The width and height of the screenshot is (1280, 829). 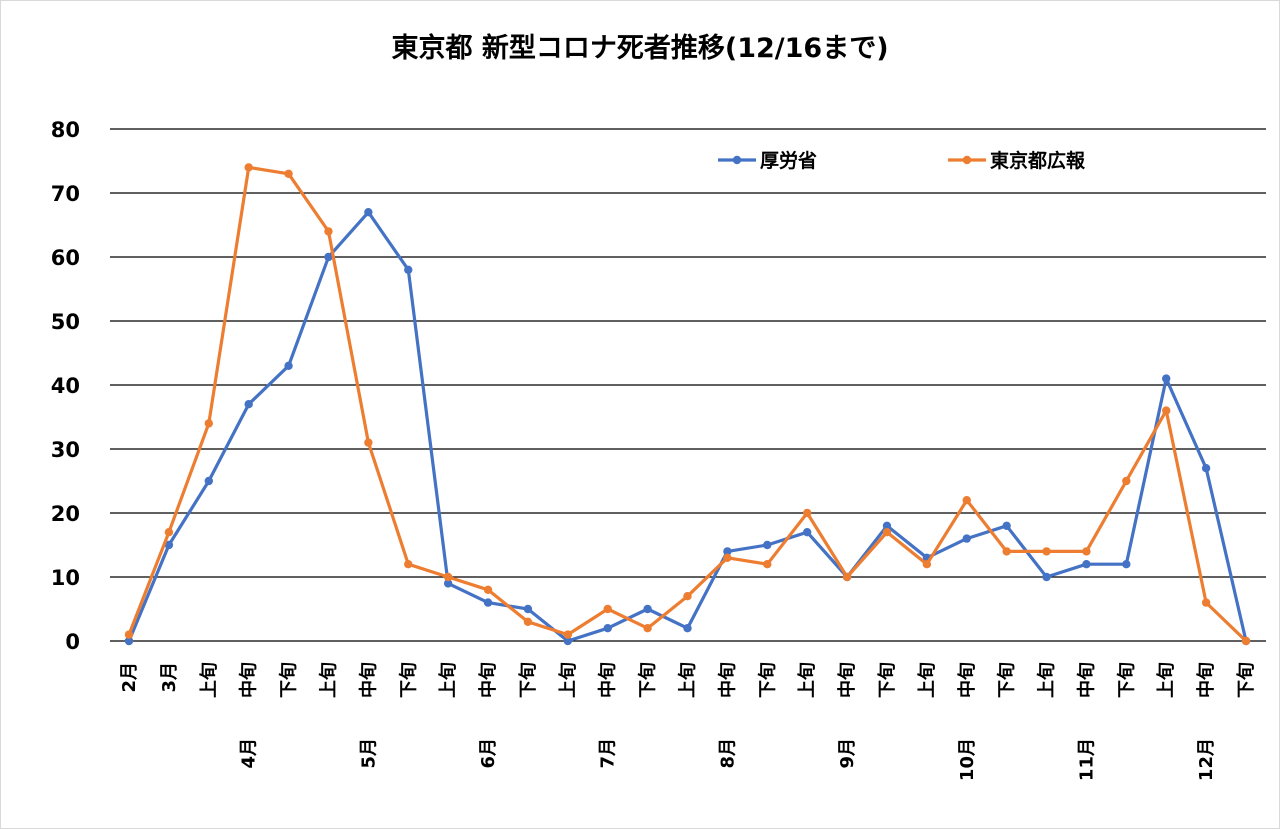 What do you see at coordinates (65, 194) in the screenshot?
I see `y-tick-label: 70` at bounding box center [65, 194].